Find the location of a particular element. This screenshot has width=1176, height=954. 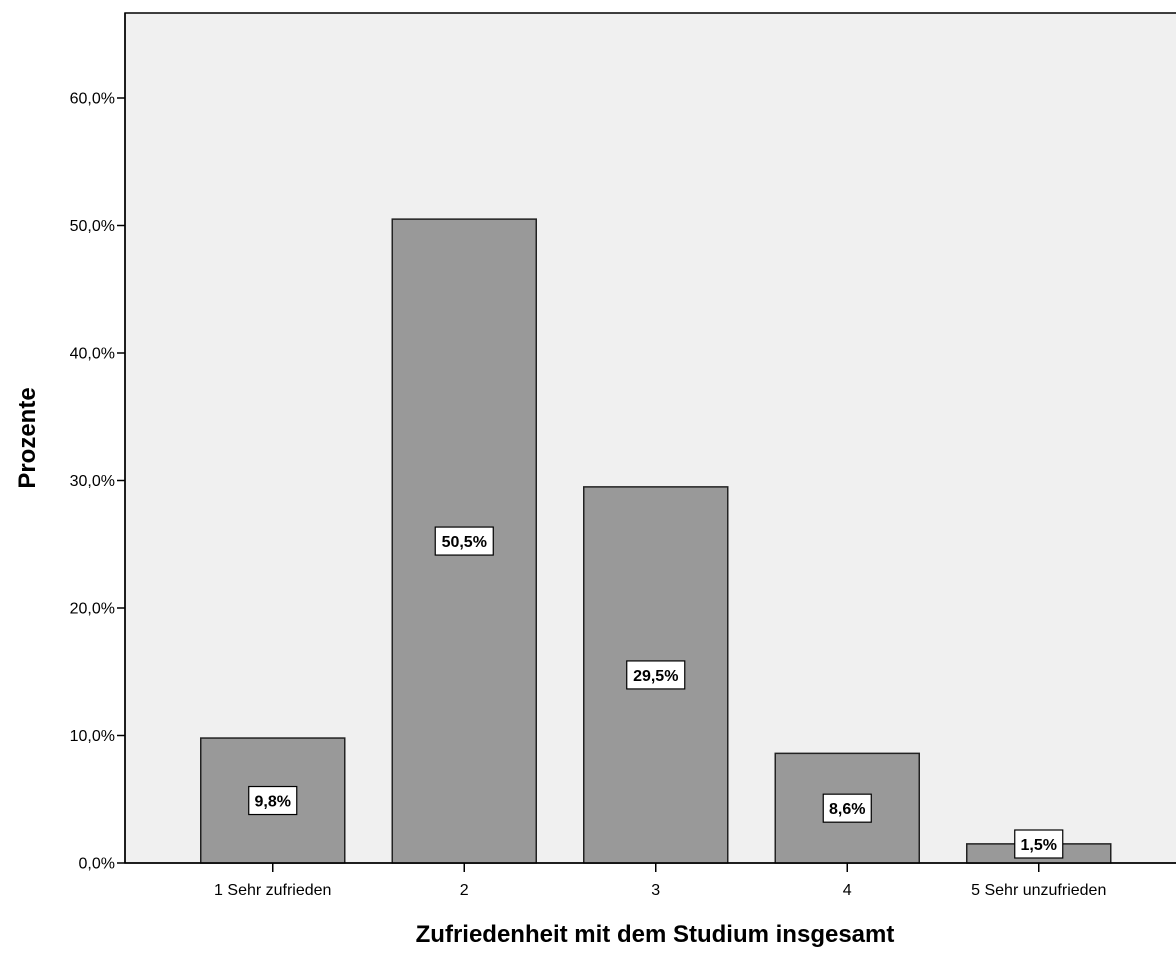

y-axis-ticks: 0,0% 10,0% 20,0% 30,0% 40,0% 50,0% 60,0% is located at coordinates (97, 482).